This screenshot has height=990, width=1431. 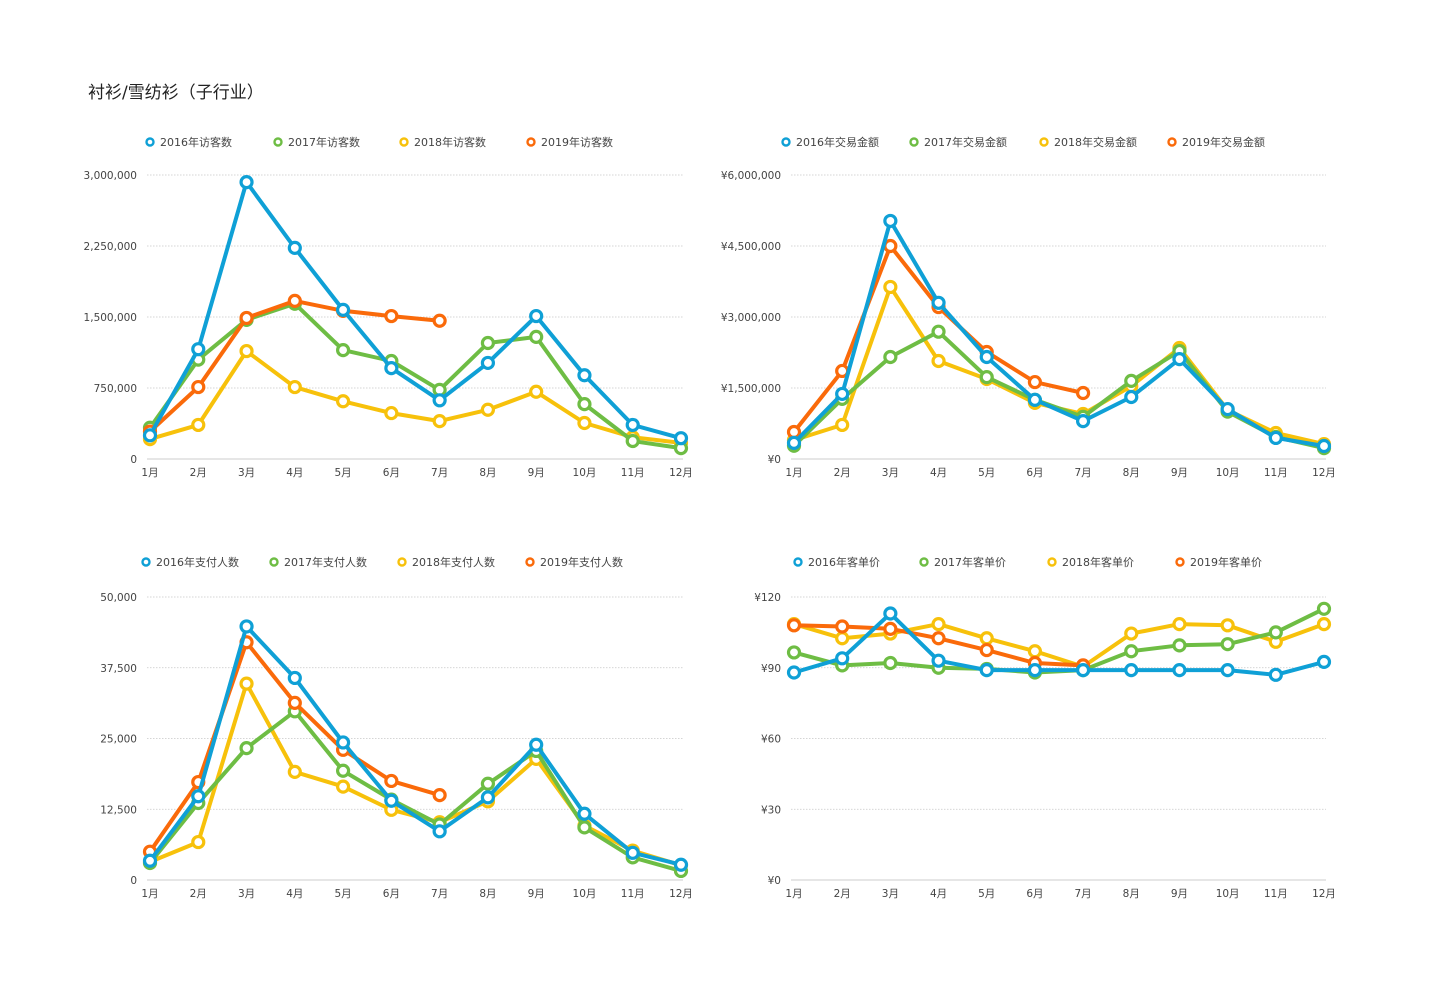 What do you see at coordinates (189, 142) in the screenshot?
I see `legend-item: 2016年访客数` at bounding box center [189, 142].